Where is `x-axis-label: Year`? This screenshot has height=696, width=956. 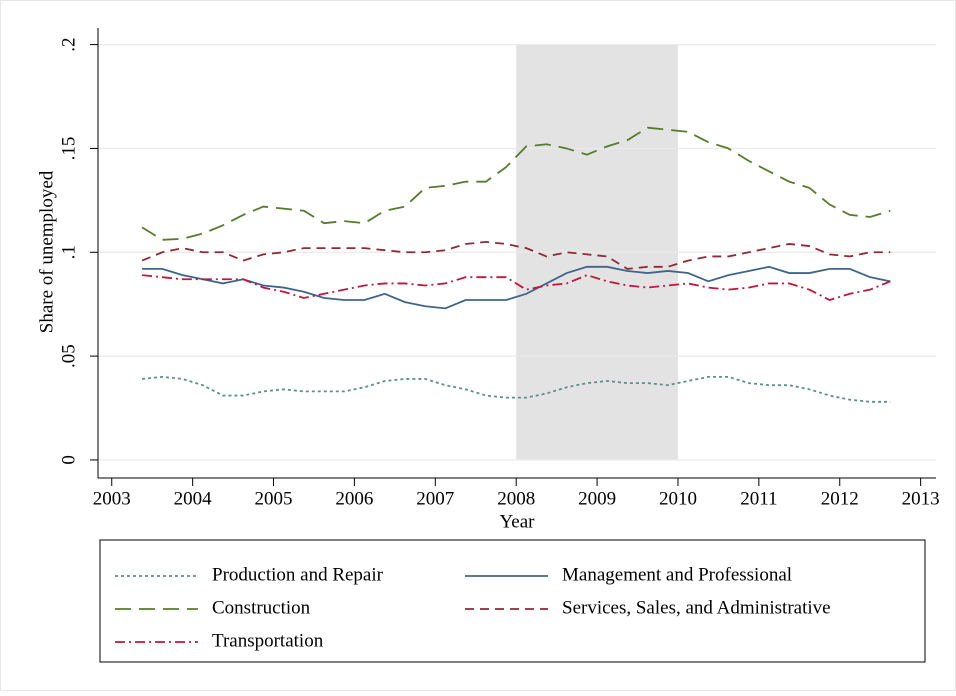 x-axis-label: Year is located at coordinates (517, 521).